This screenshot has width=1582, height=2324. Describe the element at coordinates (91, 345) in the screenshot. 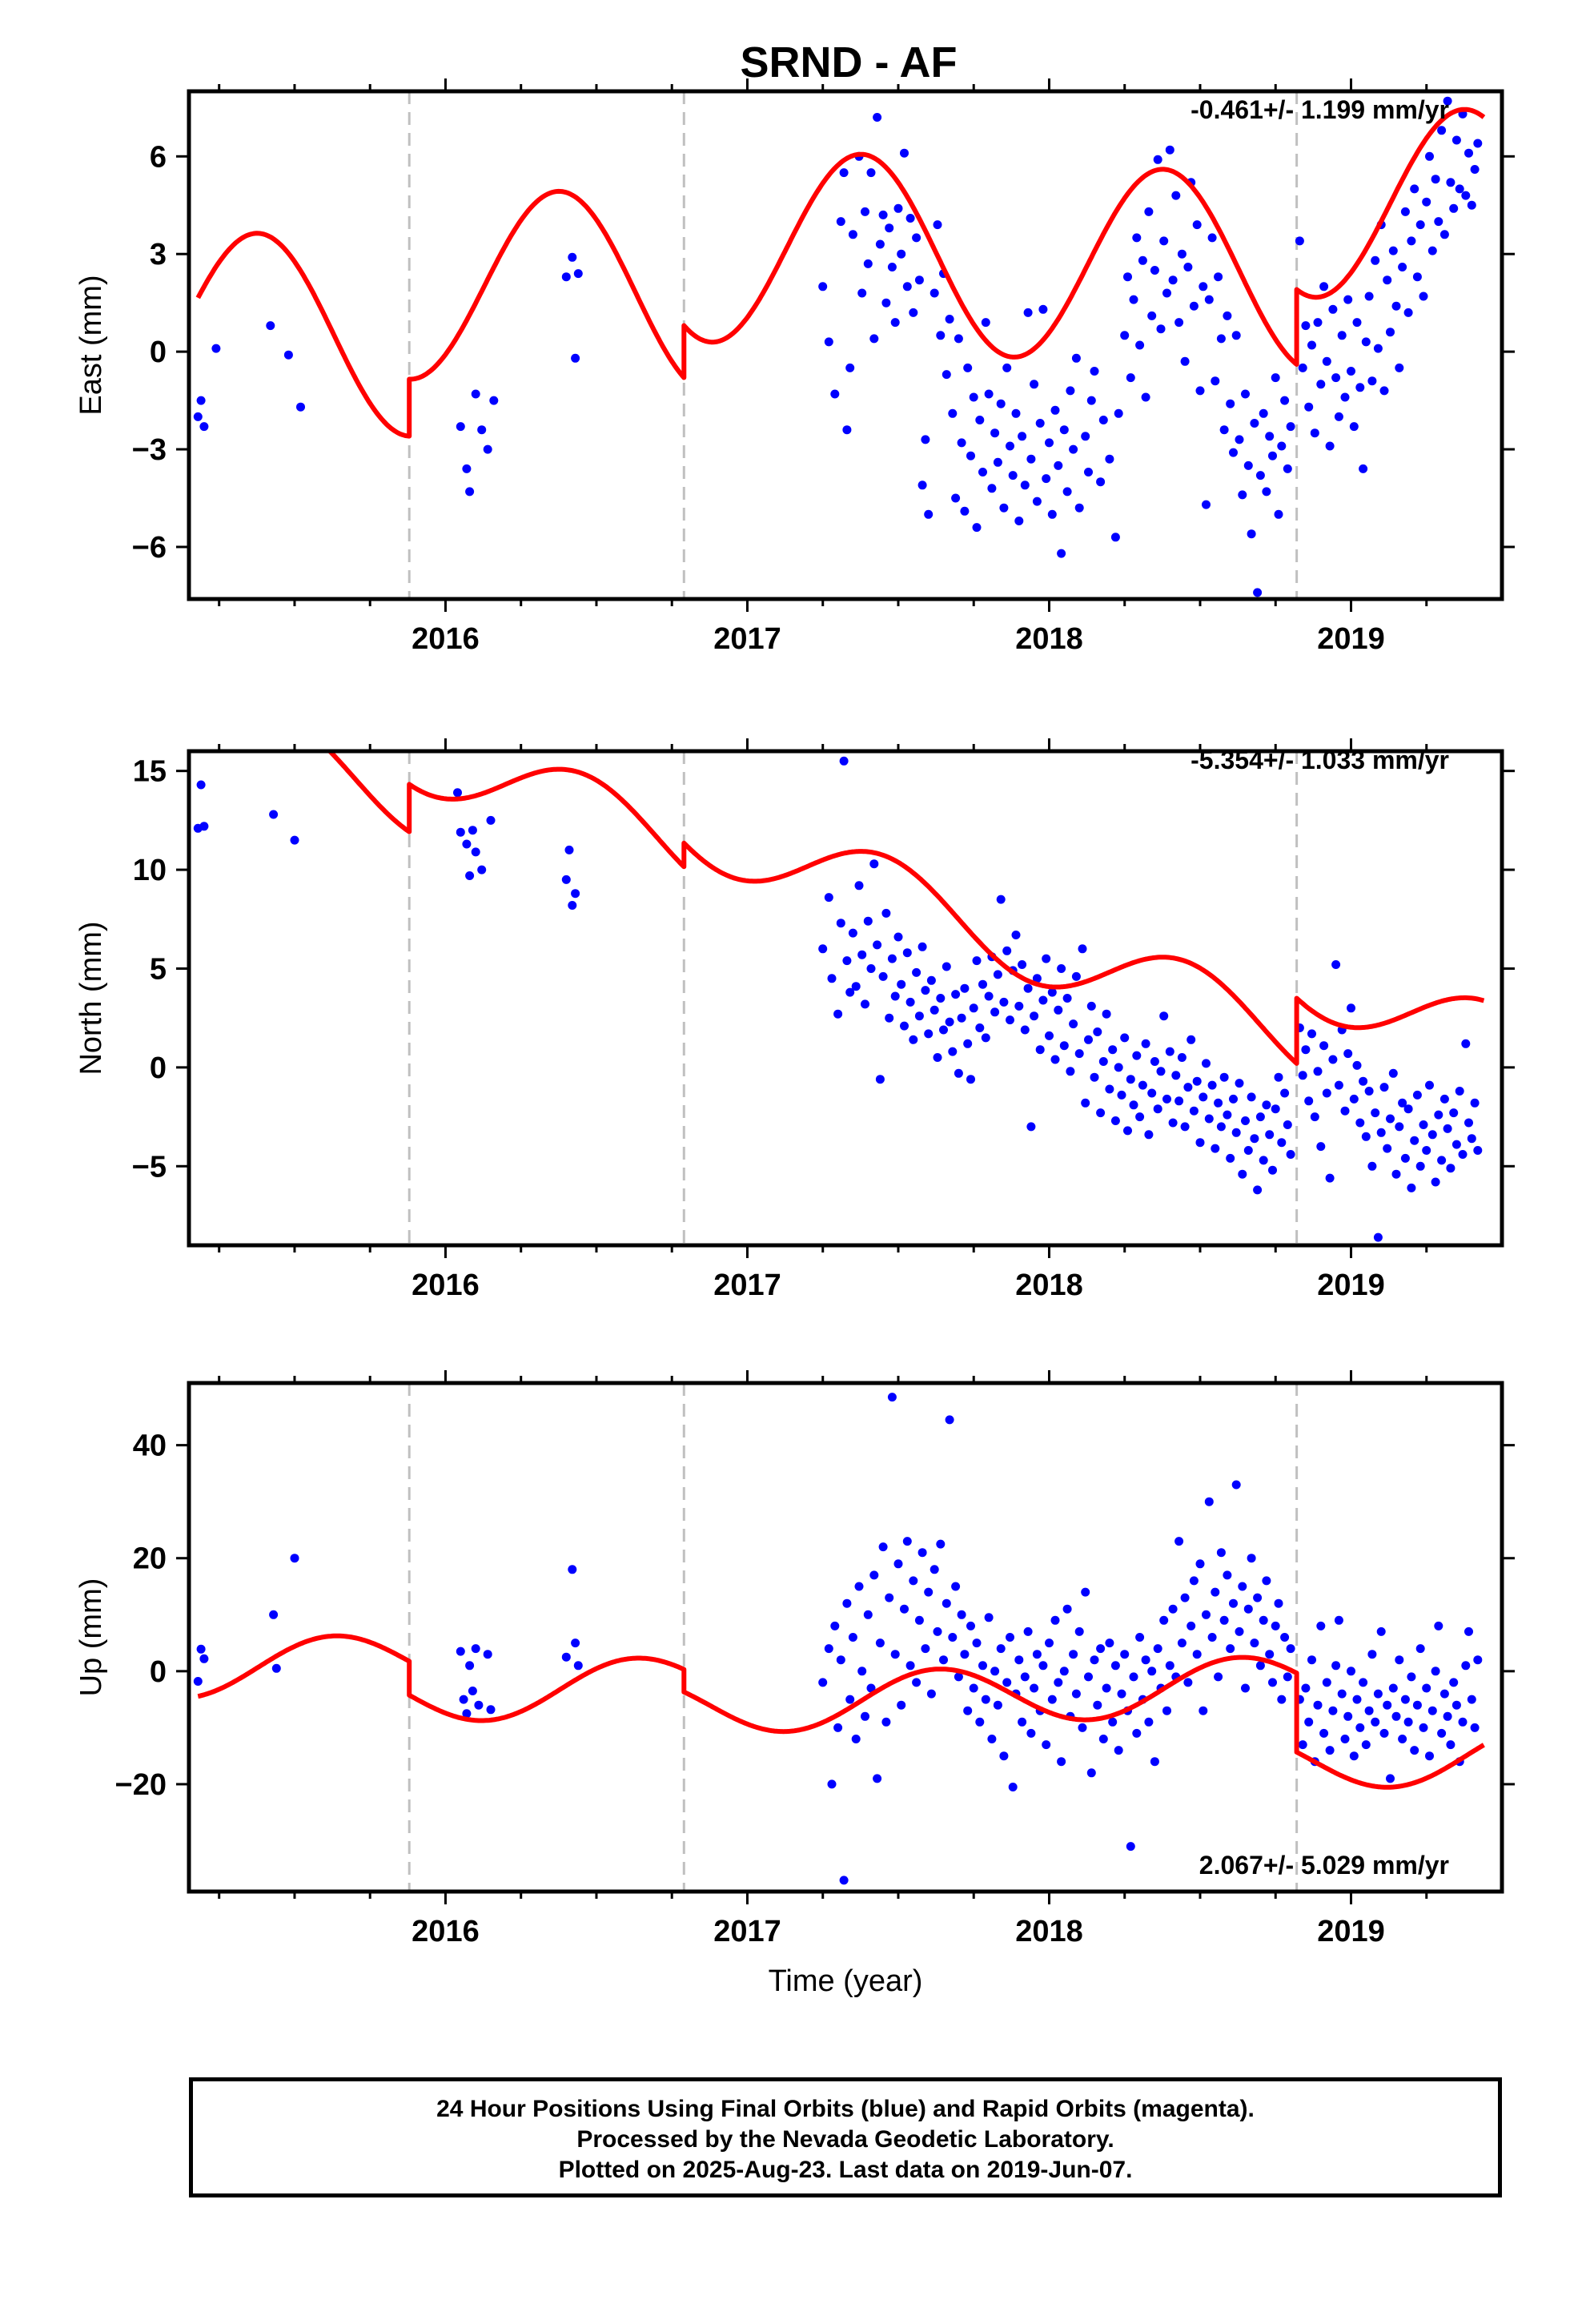

I see `y-axis-label: East (mm)` at that location.